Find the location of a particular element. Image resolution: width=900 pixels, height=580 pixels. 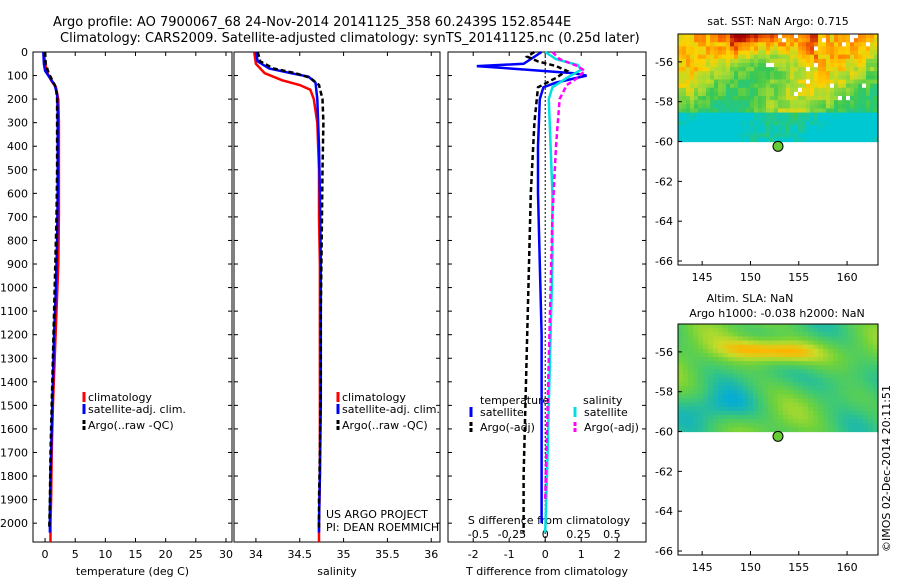

legend-label: satellite-adj. clim. is located at coordinates (391, 409).